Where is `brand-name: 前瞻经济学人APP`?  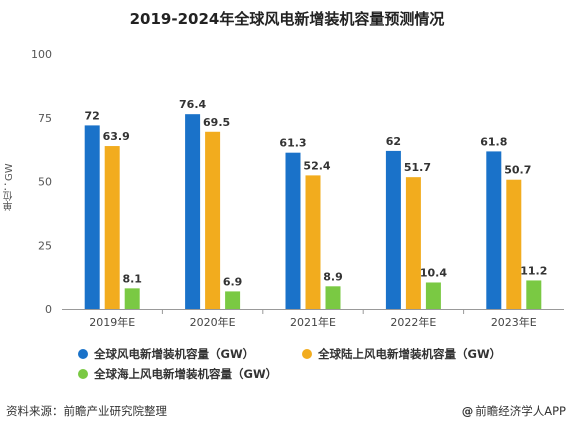 brand-name: 前瞻经济学人APP is located at coordinates (520, 411).